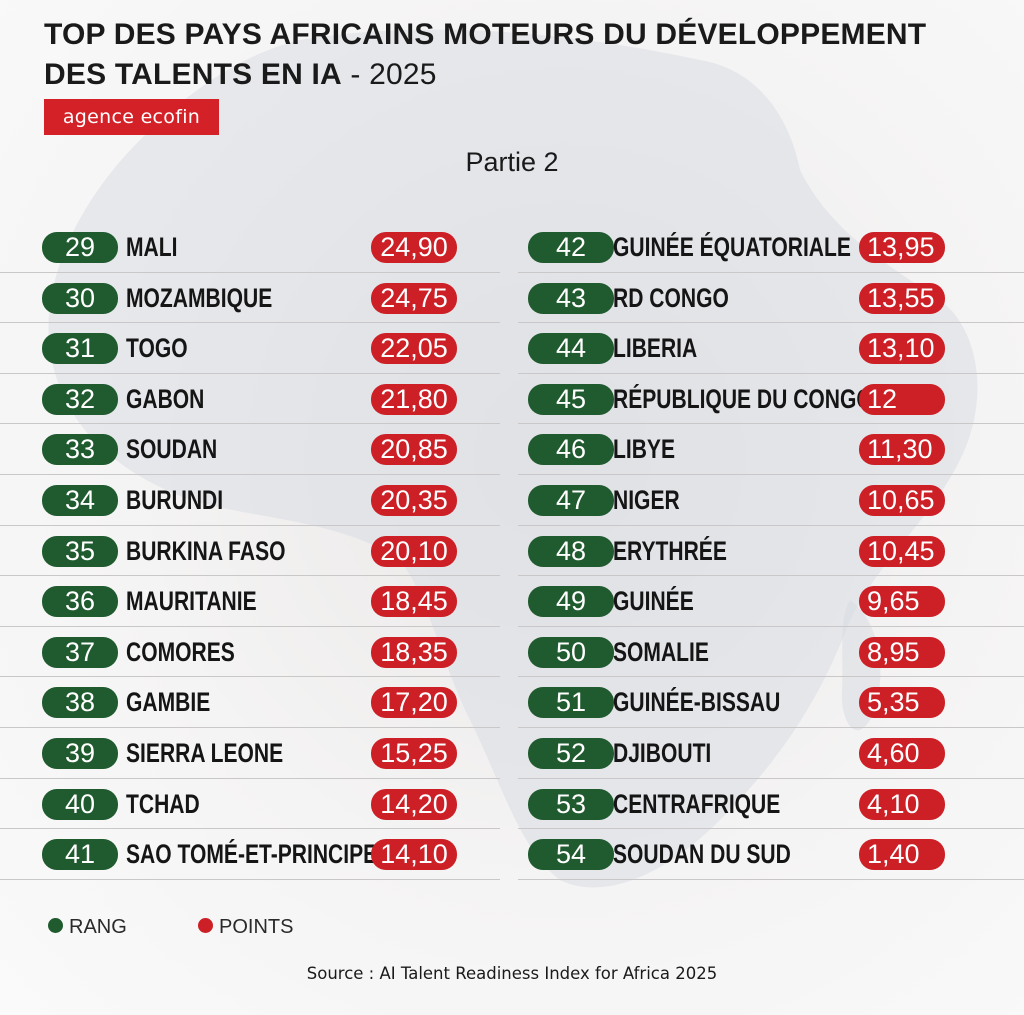 This screenshot has height=1015, width=1024. I want to click on points-value: 14,20, so click(414, 803).